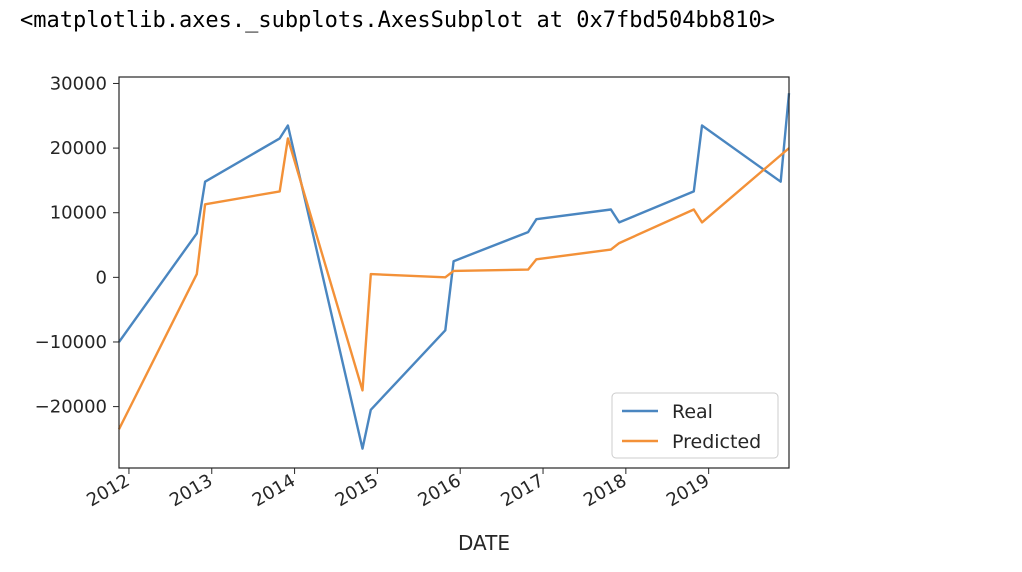  I want to click on y-tick-label: 10000, so click(78, 213).